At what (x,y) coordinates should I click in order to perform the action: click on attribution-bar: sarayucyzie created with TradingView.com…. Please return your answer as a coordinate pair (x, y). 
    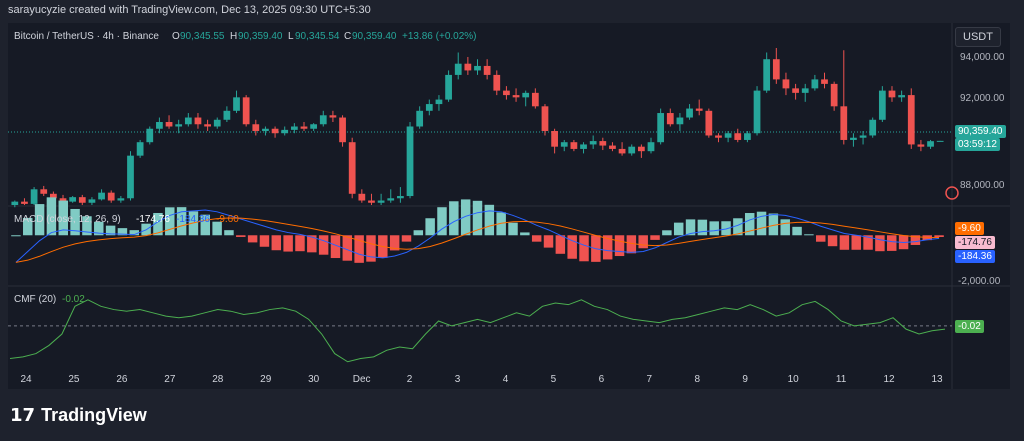
    Looking at the image, I should click on (512, 11).